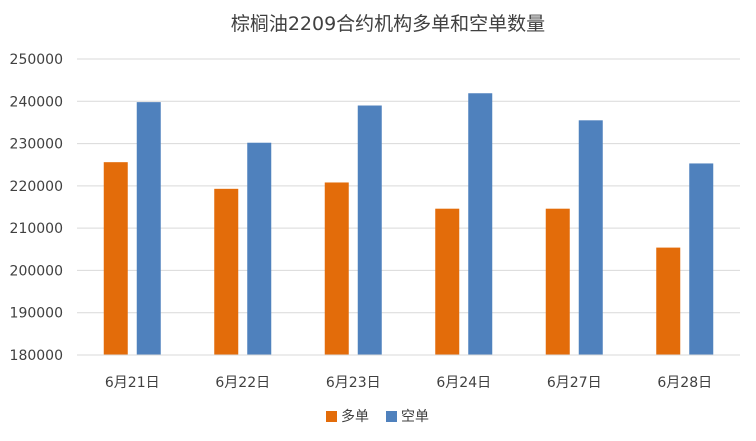  I want to click on x-tick-label: 6月22日, so click(242, 383).